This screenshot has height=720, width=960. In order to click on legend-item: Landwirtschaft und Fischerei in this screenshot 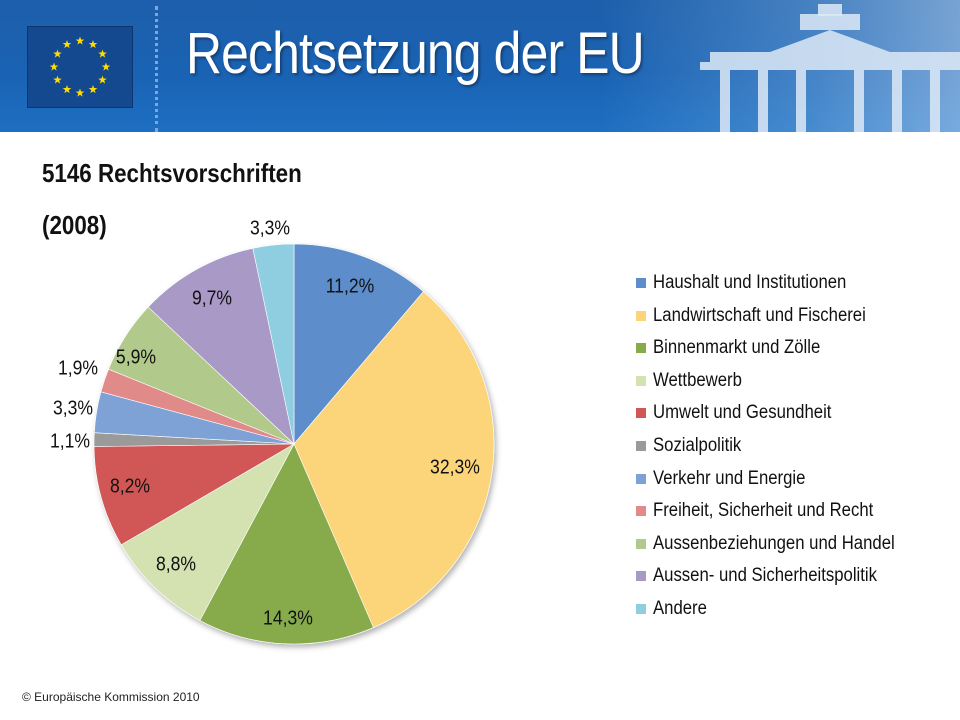, I will do `click(791, 321)`.